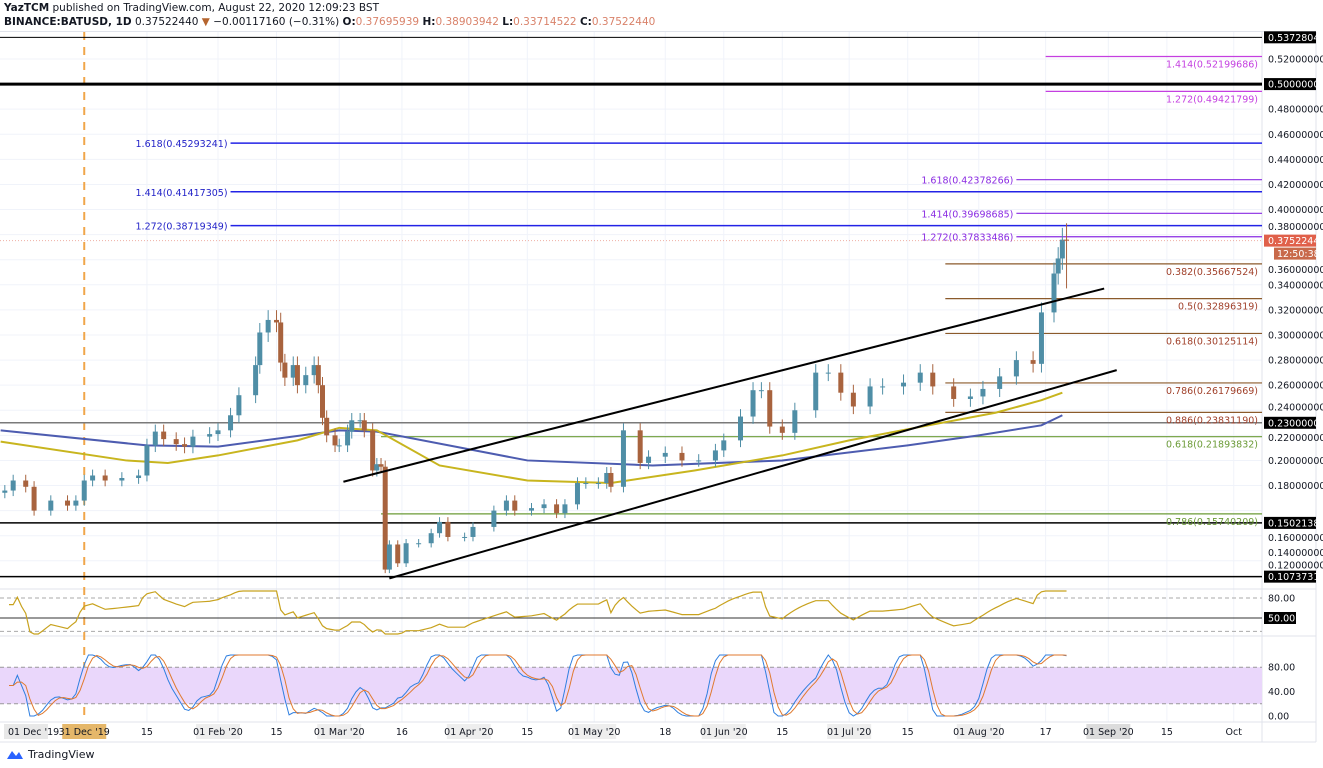 The image size is (1323, 768). I want to click on fib-level-label: 1.414(0.41417305), so click(182, 193).